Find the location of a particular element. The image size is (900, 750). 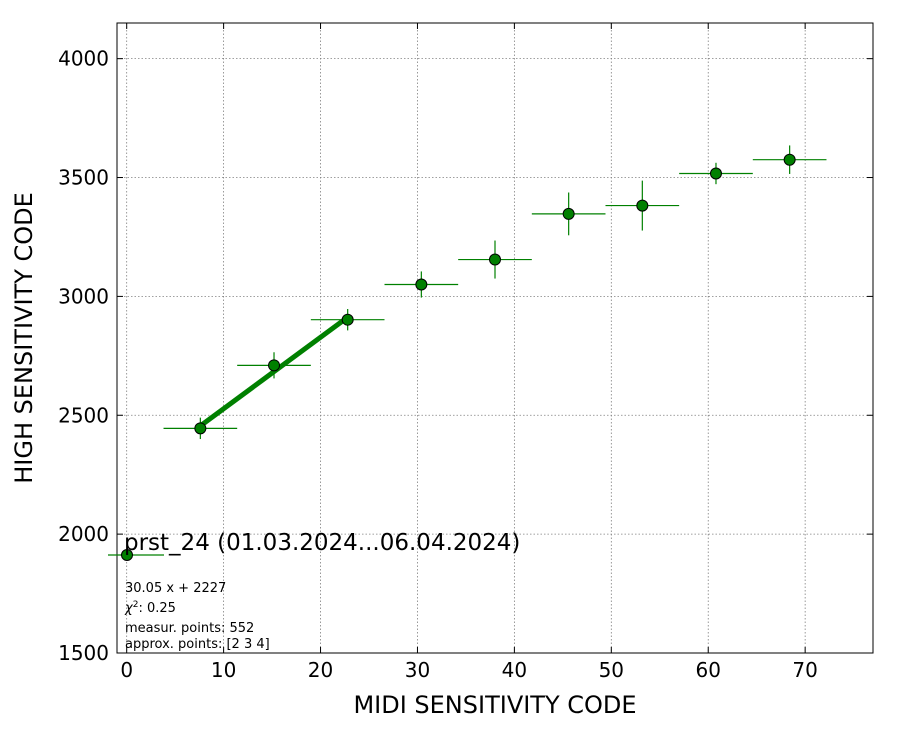

chi-value: : 0.25 is located at coordinates (156, 608).